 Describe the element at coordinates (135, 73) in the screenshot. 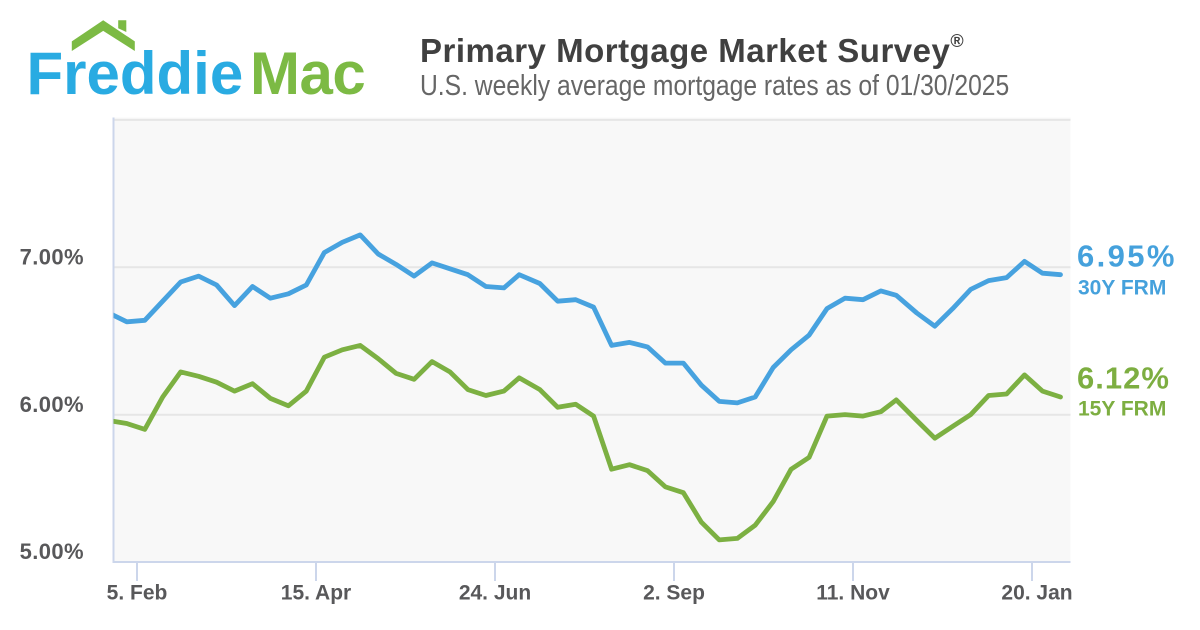

I see `svg-text: Freddie` at that location.